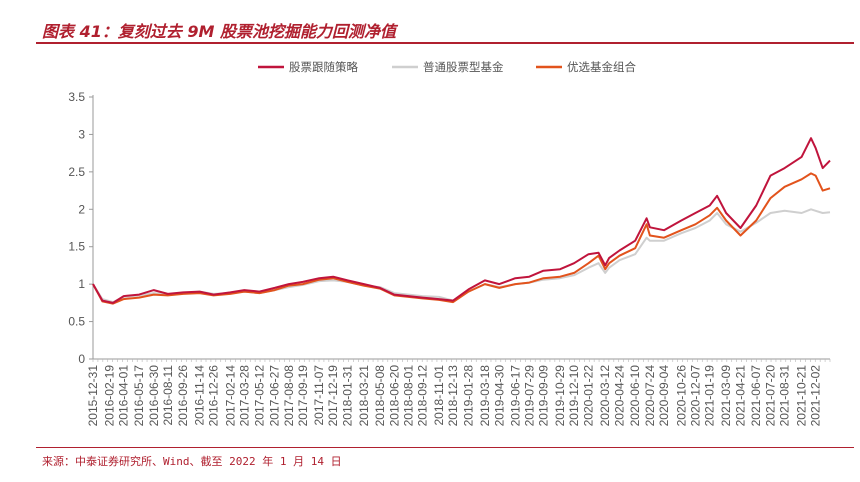  What do you see at coordinates (543, 396) in the screenshot?
I see `x-tick-label: 2019-09-09` at bounding box center [543, 396].